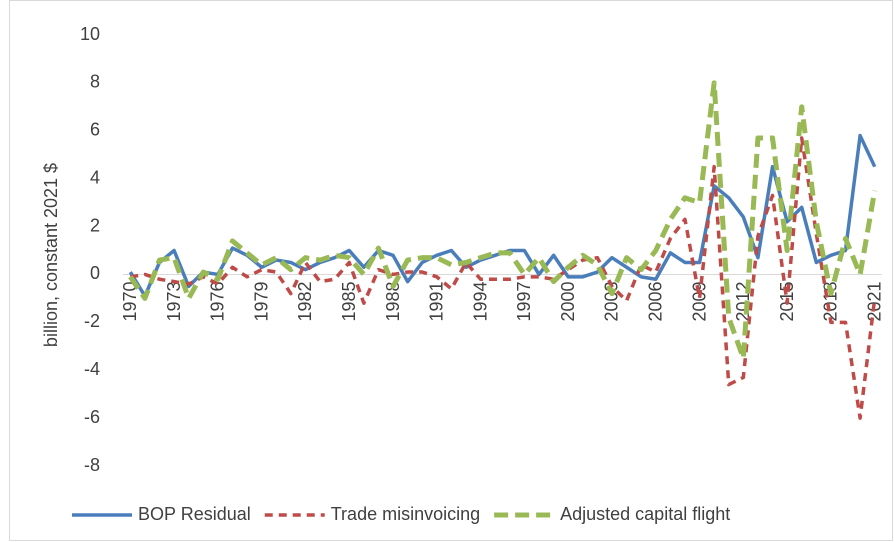 The height and width of the screenshot is (542, 894). Describe the element at coordinates (174, 301) in the screenshot. I see `x-tick-label: 1973` at that location.